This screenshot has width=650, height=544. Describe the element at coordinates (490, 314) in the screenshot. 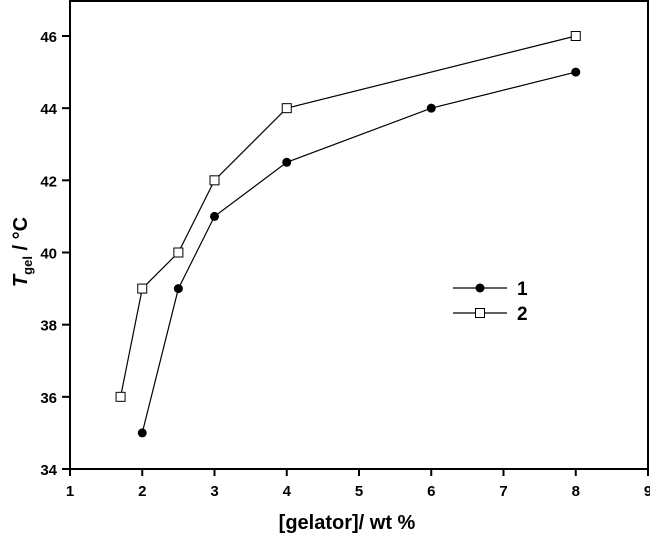

I see `legend-item-2: 2` at that location.